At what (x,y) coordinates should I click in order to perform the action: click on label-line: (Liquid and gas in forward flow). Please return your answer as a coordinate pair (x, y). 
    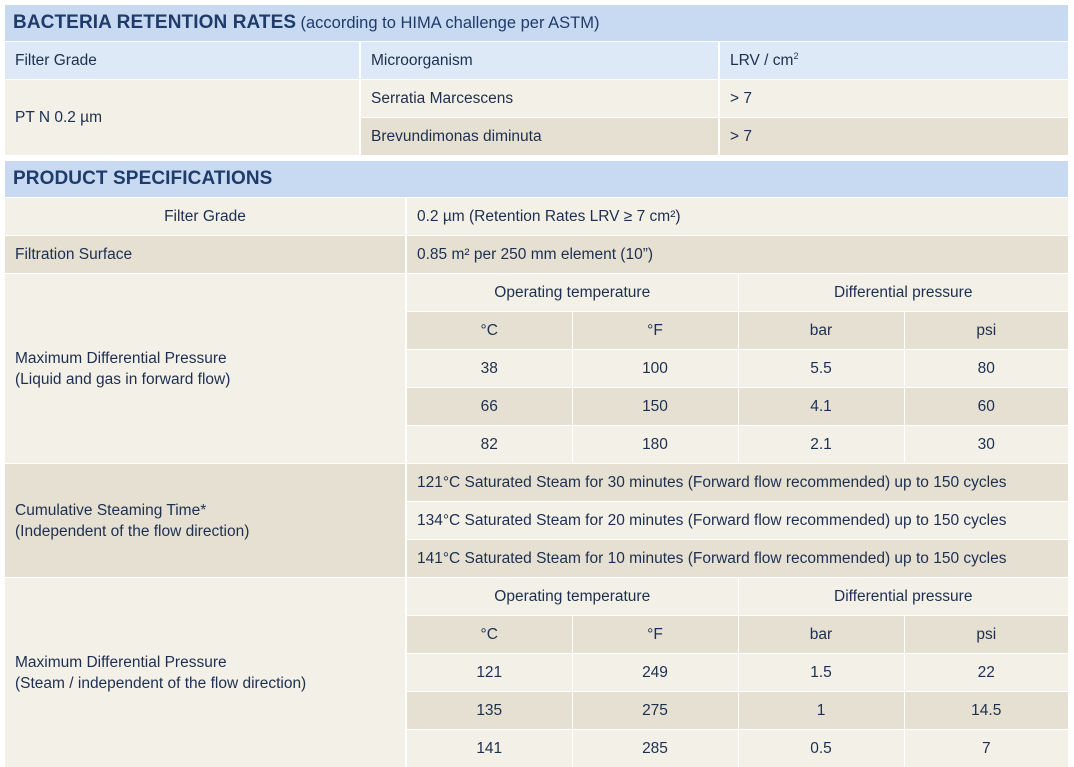
    Looking at the image, I should click on (122, 379).